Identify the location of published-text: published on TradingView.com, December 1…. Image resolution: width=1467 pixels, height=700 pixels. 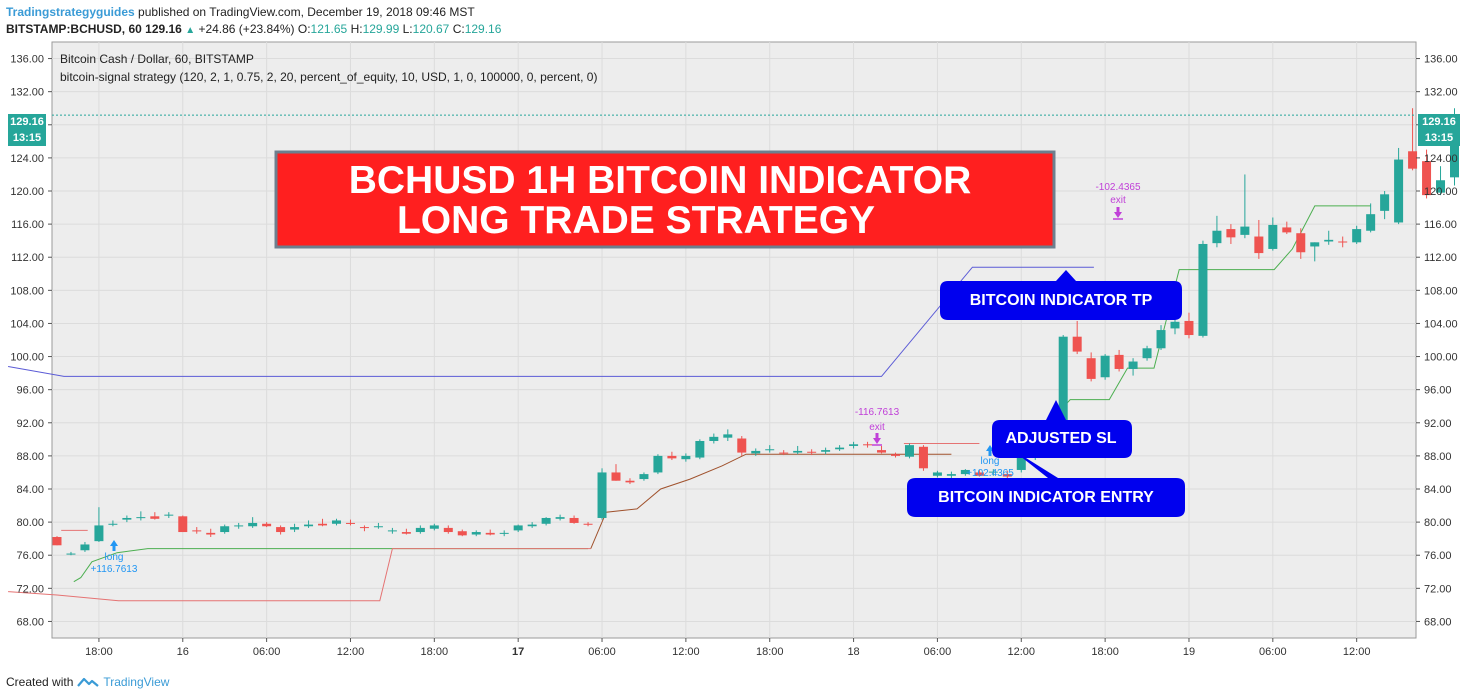
(306, 12).